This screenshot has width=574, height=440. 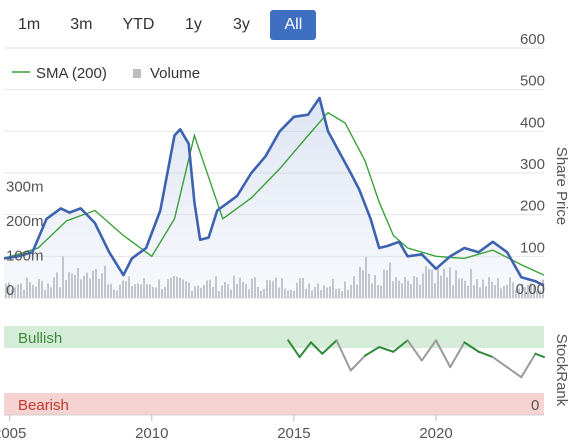 I want to click on stockrank-axis-title: StockRank, so click(x=561, y=370).